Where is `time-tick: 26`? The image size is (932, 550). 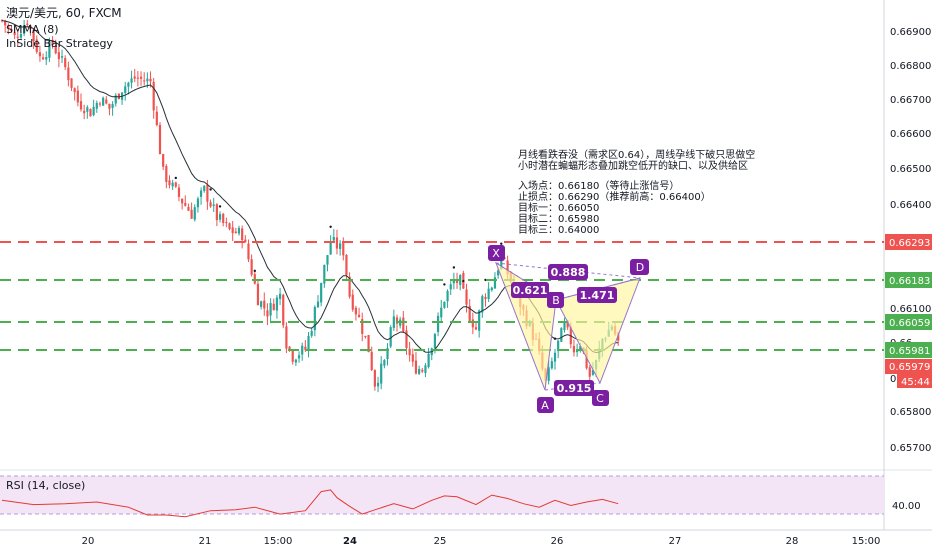 time-tick: 26 is located at coordinates (557, 541).